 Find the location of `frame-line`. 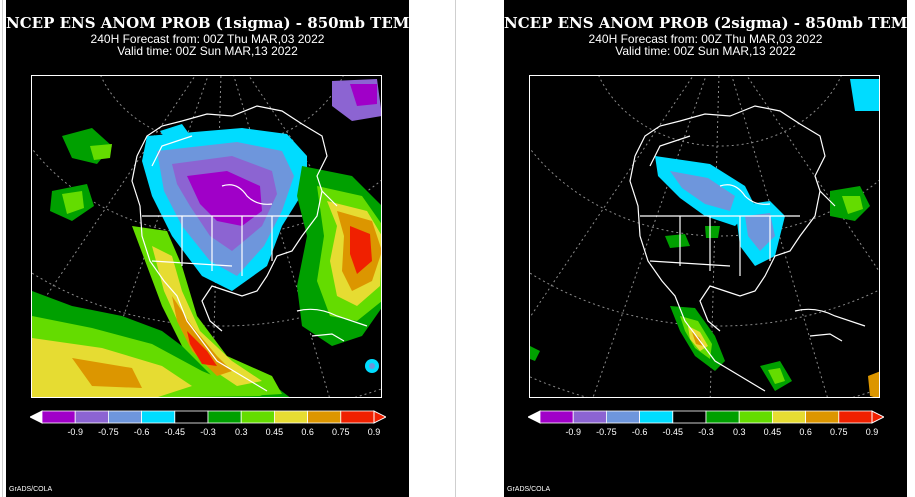

frame-line is located at coordinates (2, 248).